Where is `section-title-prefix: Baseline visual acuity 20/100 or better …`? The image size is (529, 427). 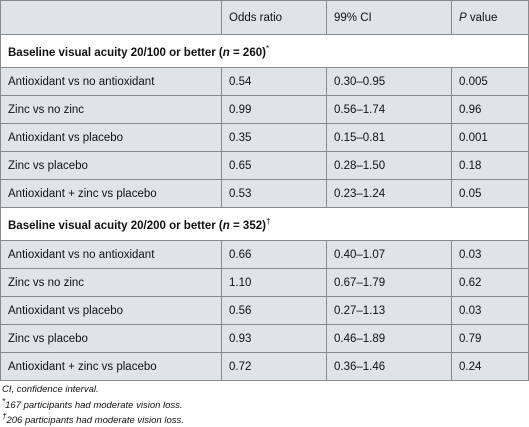
section-title-prefix: Baseline visual acuity 20/100 or better … is located at coordinates (115, 52).